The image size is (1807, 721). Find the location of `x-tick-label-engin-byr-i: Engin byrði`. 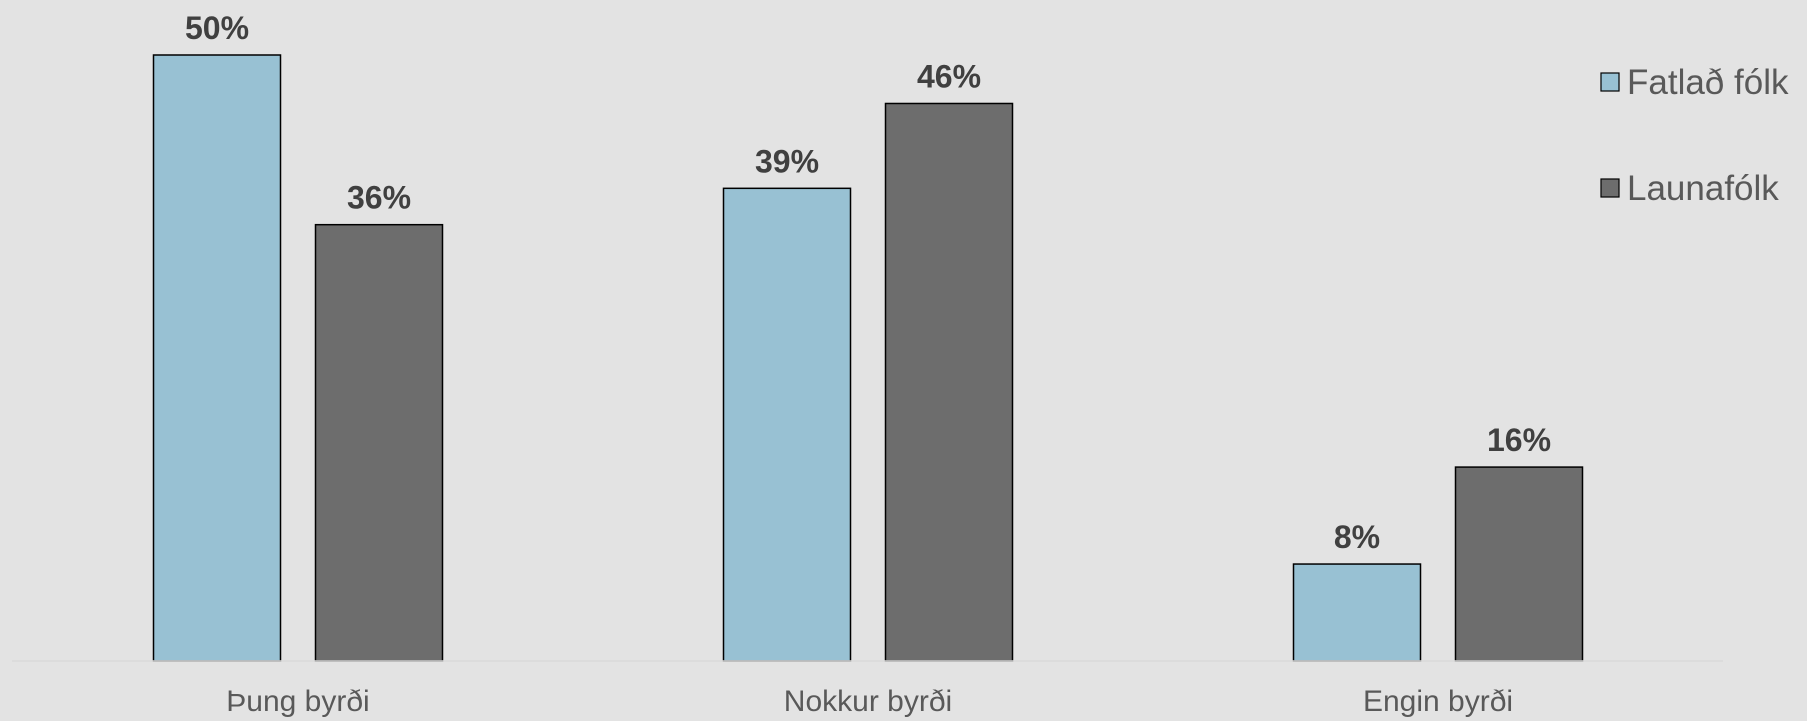

x-tick-label-engin-byr-i: Engin byrði is located at coordinates (1438, 701).